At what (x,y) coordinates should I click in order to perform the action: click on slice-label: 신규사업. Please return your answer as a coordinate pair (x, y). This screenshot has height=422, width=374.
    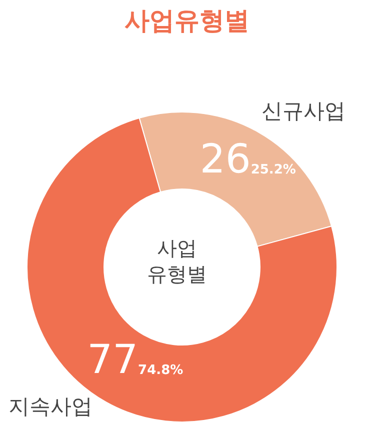
    Looking at the image, I should click on (303, 110).